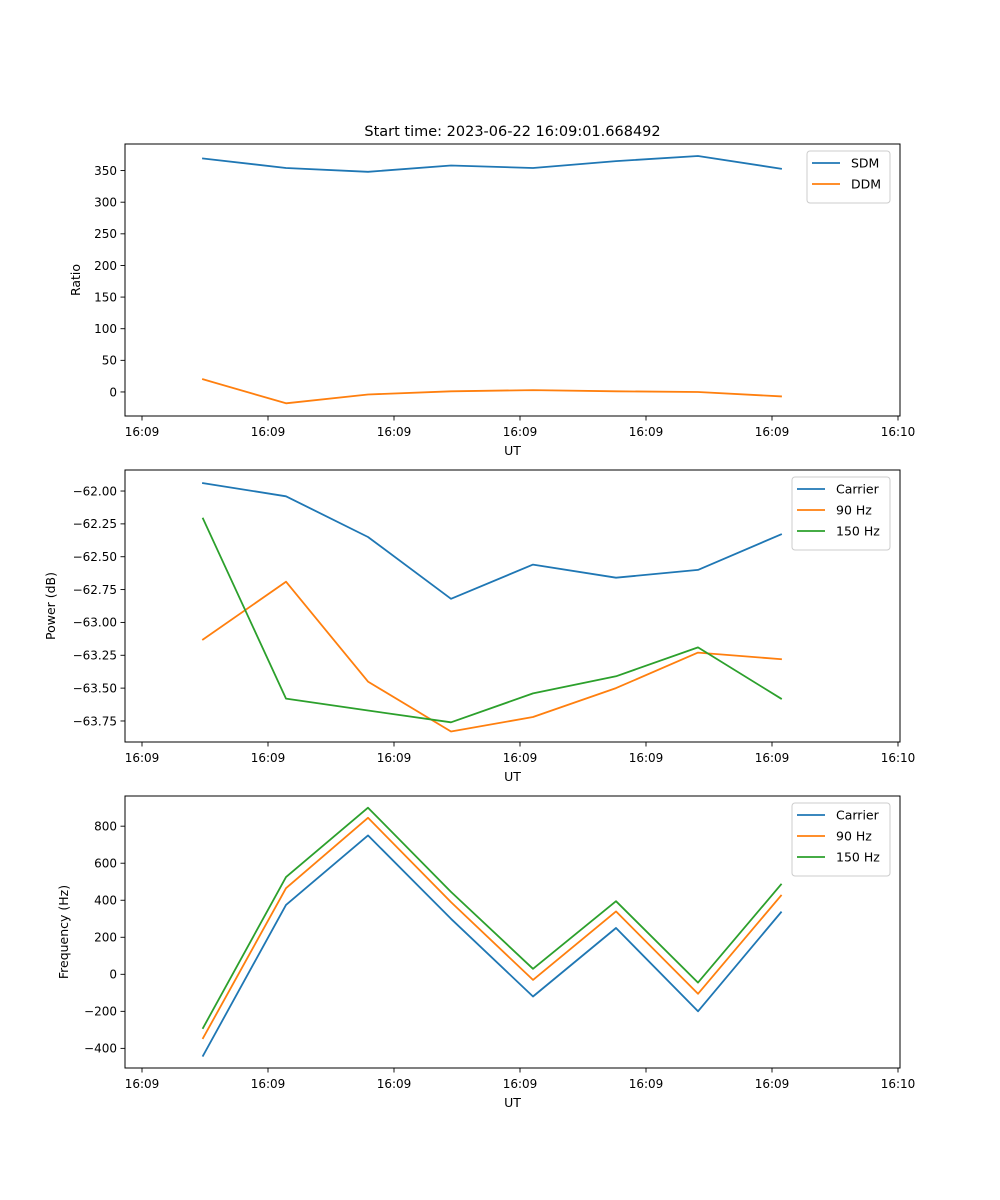 This screenshot has width=1000, height=1200. I want to click on legend-box, so click(848, 177).